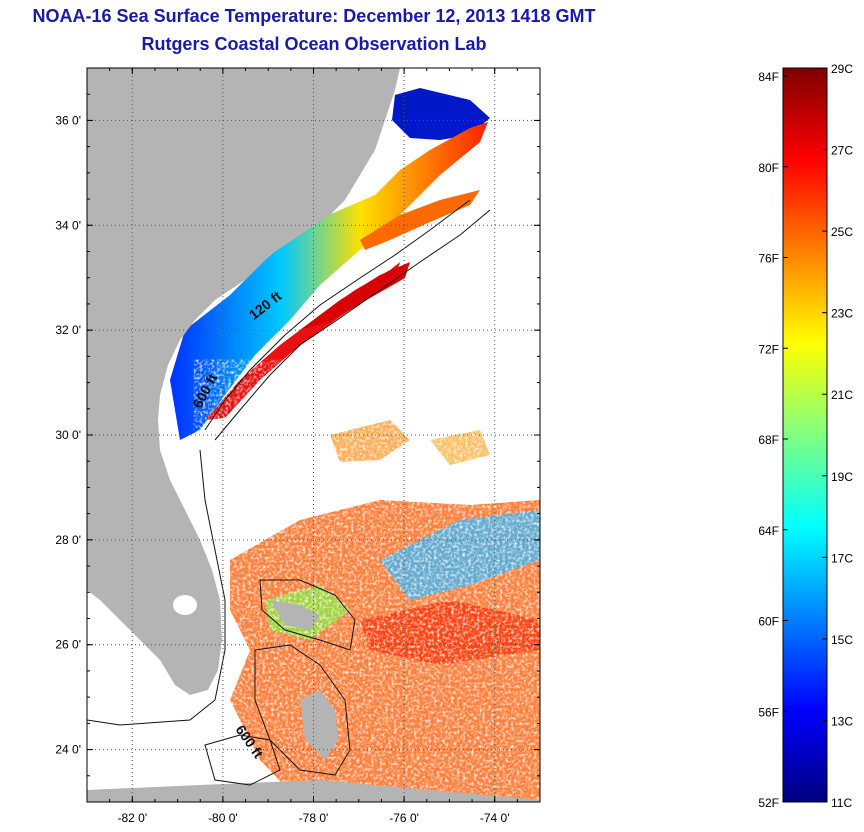 The width and height of the screenshot is (864, 832). What do you see at coordinates (842, 395) in the screenshot?
I see `colorbar-c-label: 21C` at bounding box center [842, 395].